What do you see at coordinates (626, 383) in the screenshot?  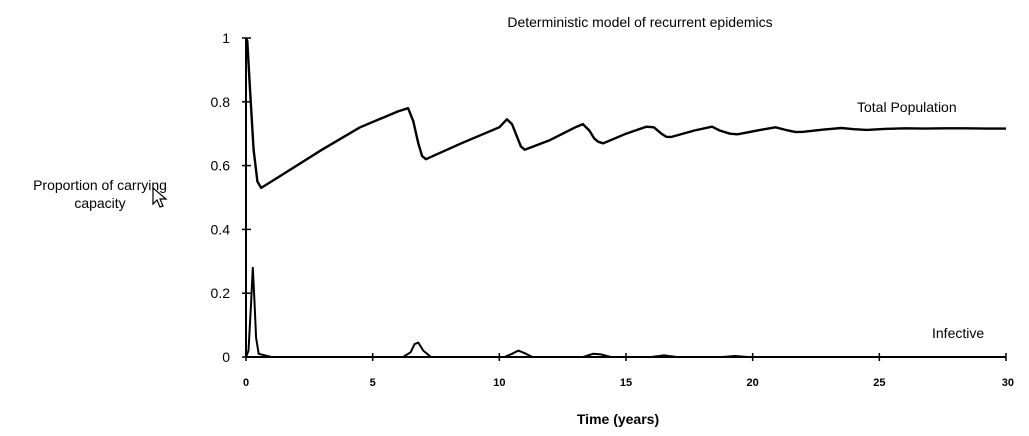 I see `x-tick-label: 15` at bounding box center [626, 383].